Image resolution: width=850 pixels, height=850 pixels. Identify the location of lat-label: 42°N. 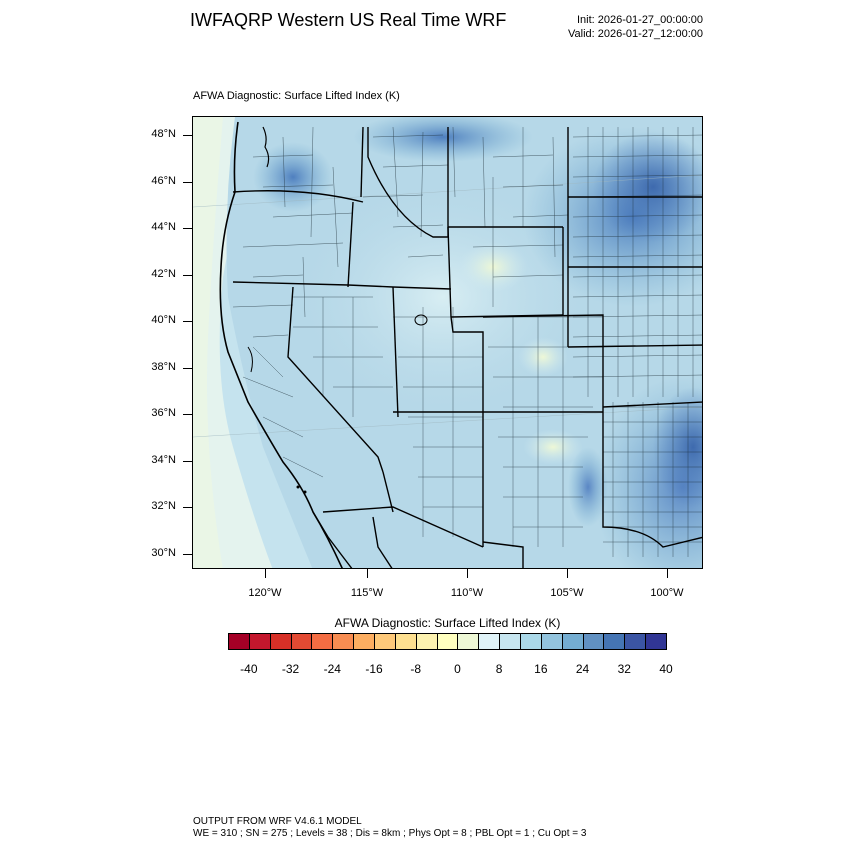
(163, 274).